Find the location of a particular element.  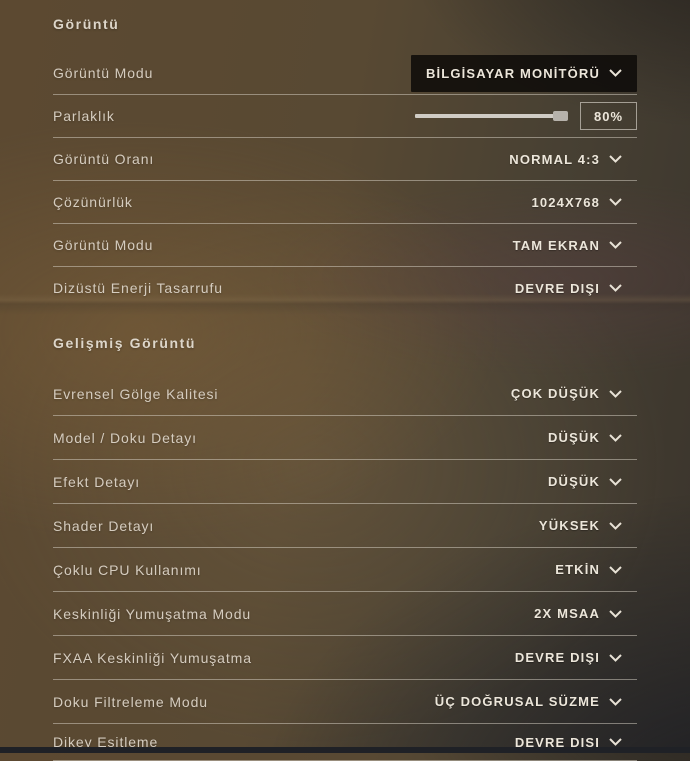

global-shadow-quality-dropdown: ÇOK DÜŞÜK is located at coordinates (574, 393).